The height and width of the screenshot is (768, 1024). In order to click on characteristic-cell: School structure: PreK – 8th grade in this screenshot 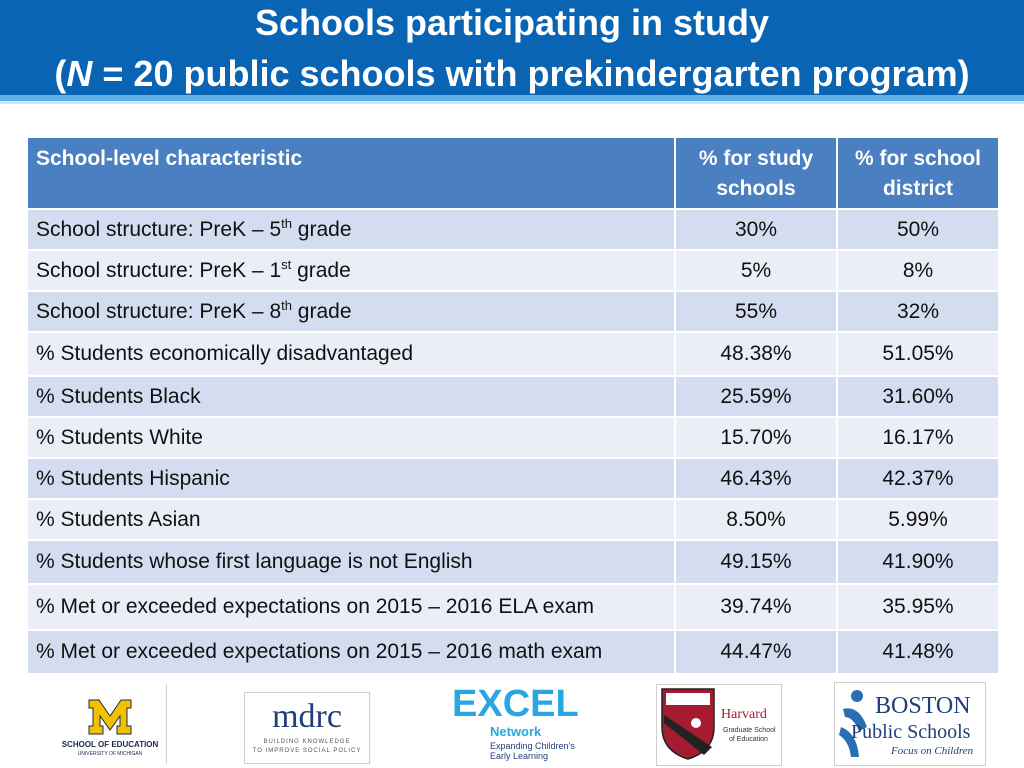, I will do `click(351, 311)`.